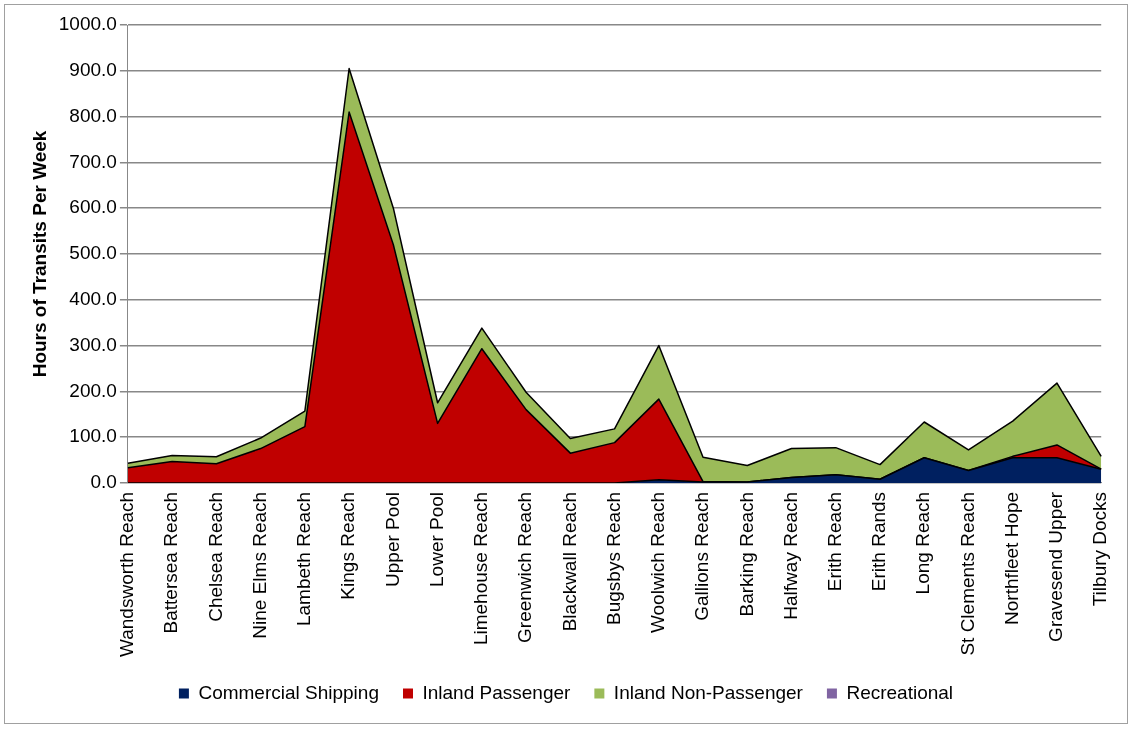  What do you see at coordinates (923, 543) in the screenshot?
I see `x-tick-label: Long Reach` at bounding box center [923, 543].